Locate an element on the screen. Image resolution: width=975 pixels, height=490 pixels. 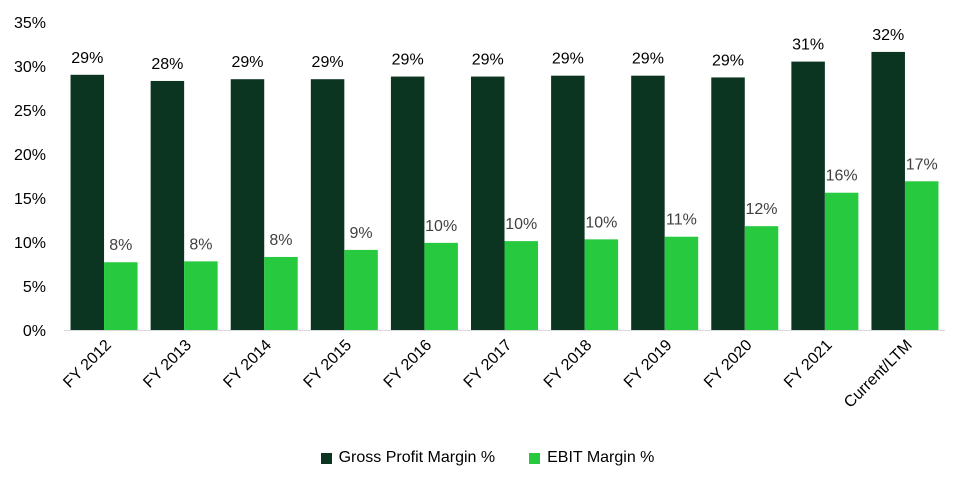
gross-profit-data-label: 32% is located at coordinates (888, 35).